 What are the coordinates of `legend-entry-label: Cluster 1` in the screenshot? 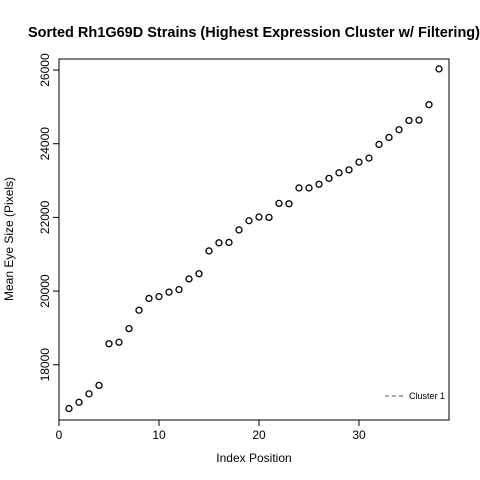 It's located at (427, 396).